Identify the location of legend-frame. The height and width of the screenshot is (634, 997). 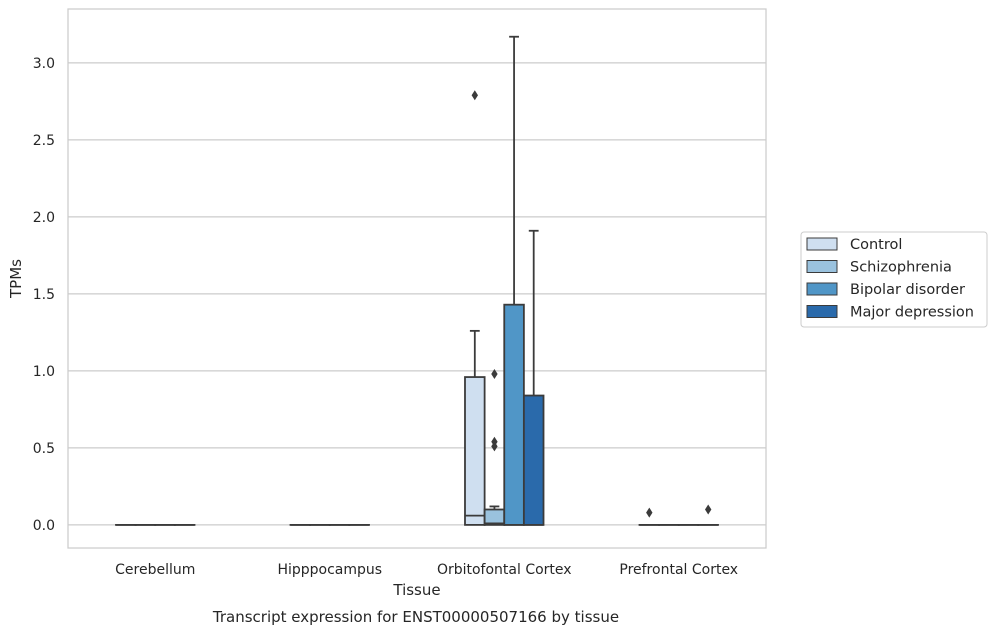
(894, 279).